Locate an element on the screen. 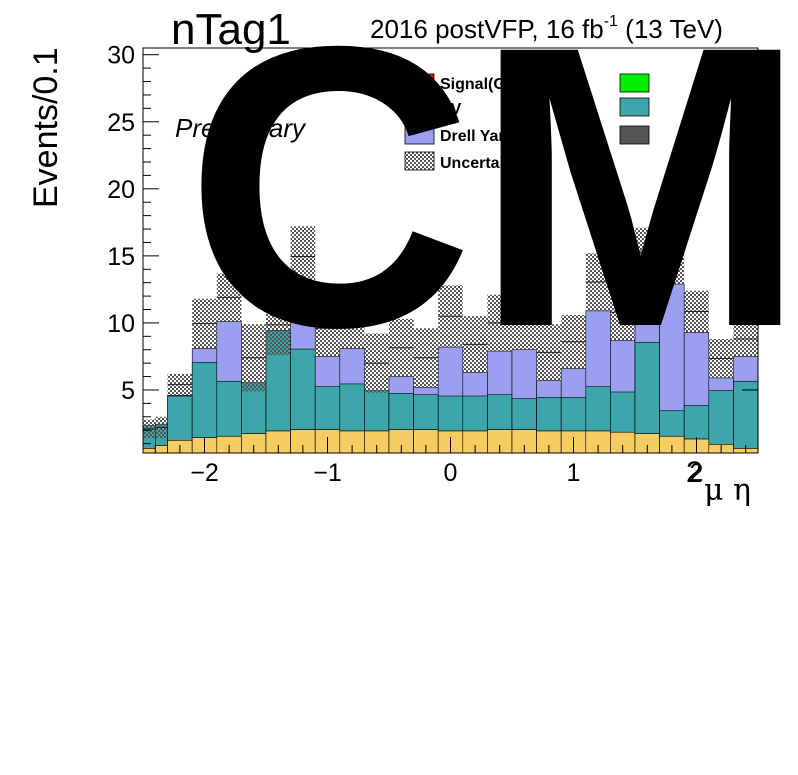 This screenshot has width=798, height=775. x-axis-label-prefix: 2 is located at coordinates (694, 472).